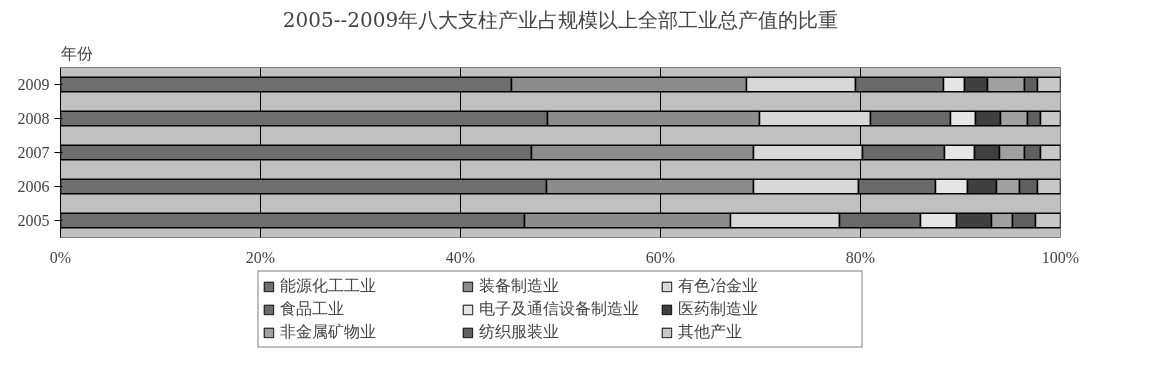 This screenshot has height=392, width=1163. I want to click on legend-label: 医药制造业, so click(718, 309).